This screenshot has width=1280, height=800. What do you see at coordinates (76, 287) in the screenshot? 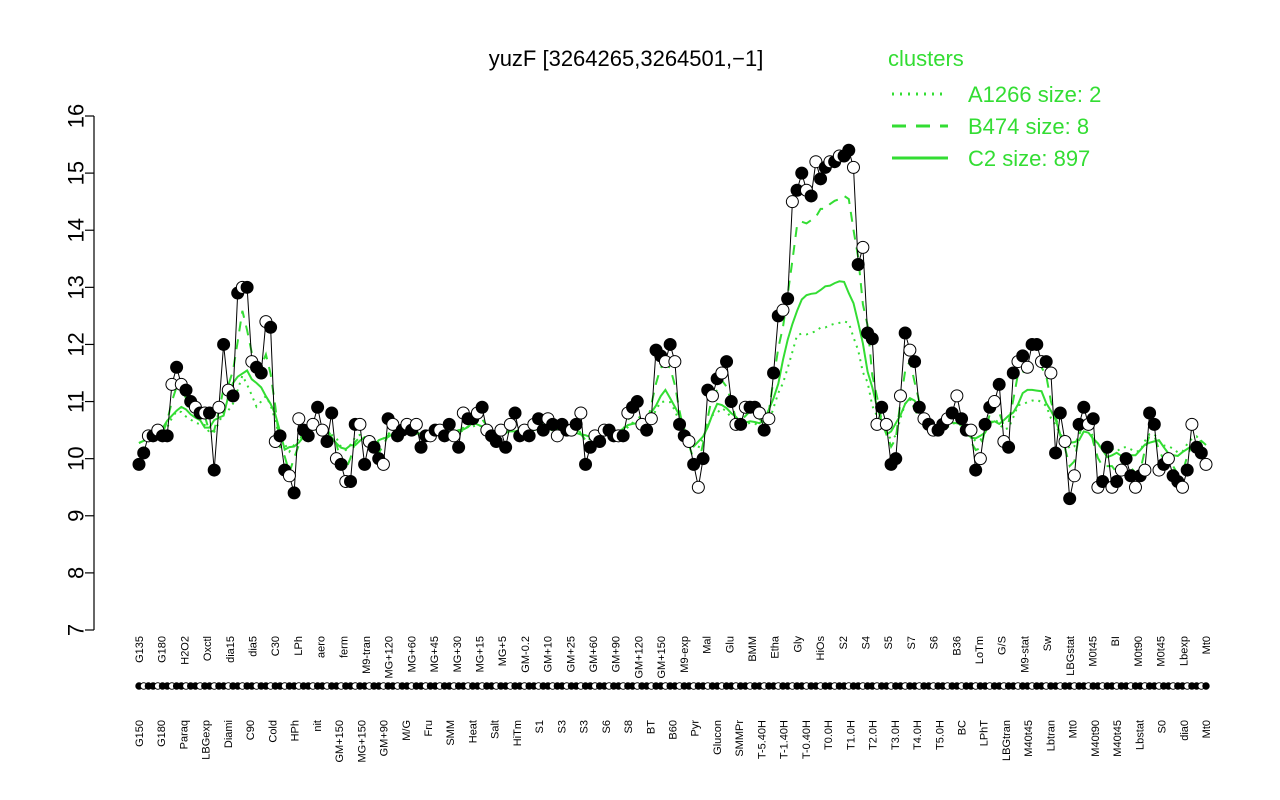
I see `y-tick-label: 13` at bounding box center [76, 287].